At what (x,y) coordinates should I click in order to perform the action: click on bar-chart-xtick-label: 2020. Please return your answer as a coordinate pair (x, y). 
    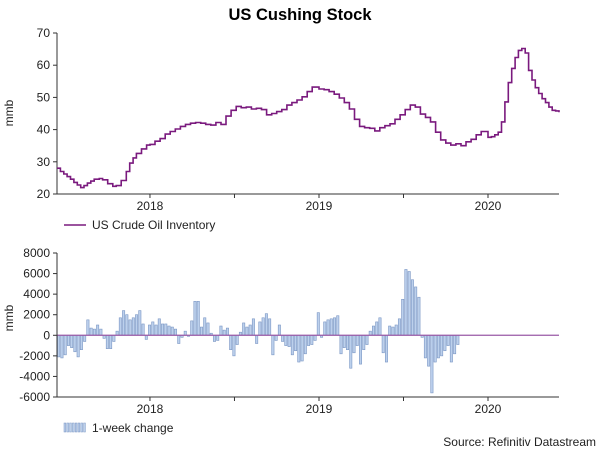
    Looking at the image, I should click on (488, 409).